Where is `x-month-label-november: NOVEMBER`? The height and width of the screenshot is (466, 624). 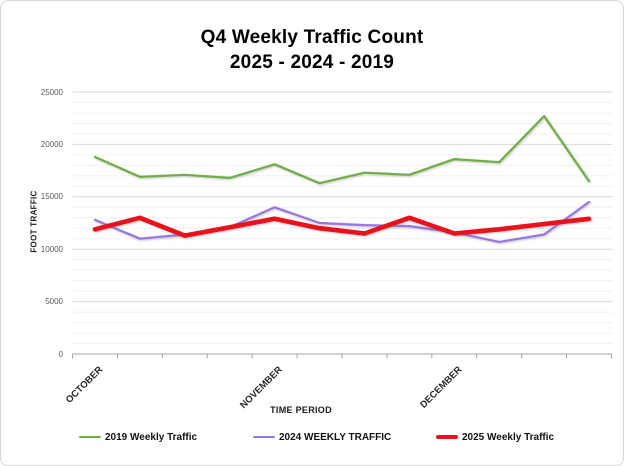 x-month-label-november: NOVEMBER is located at coordinates (261, 387).